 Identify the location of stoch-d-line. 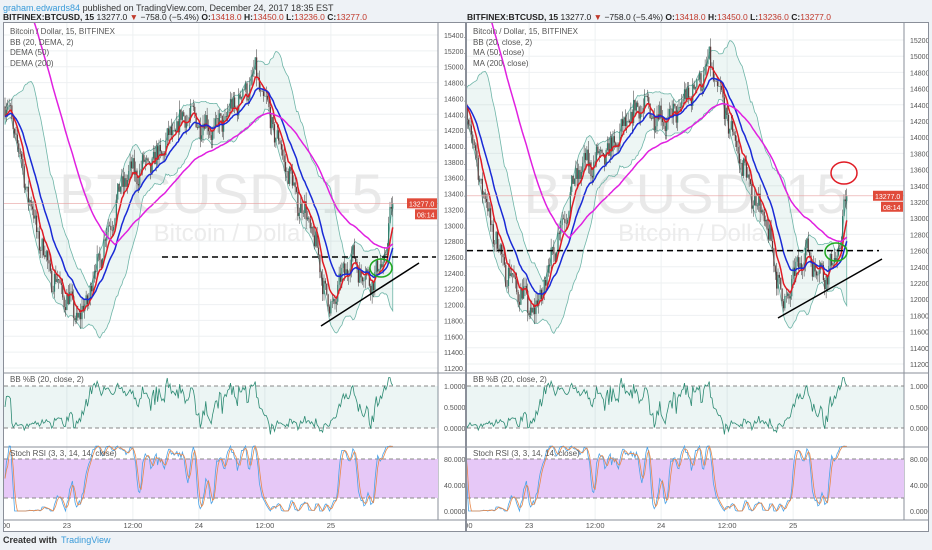
(198, 478).